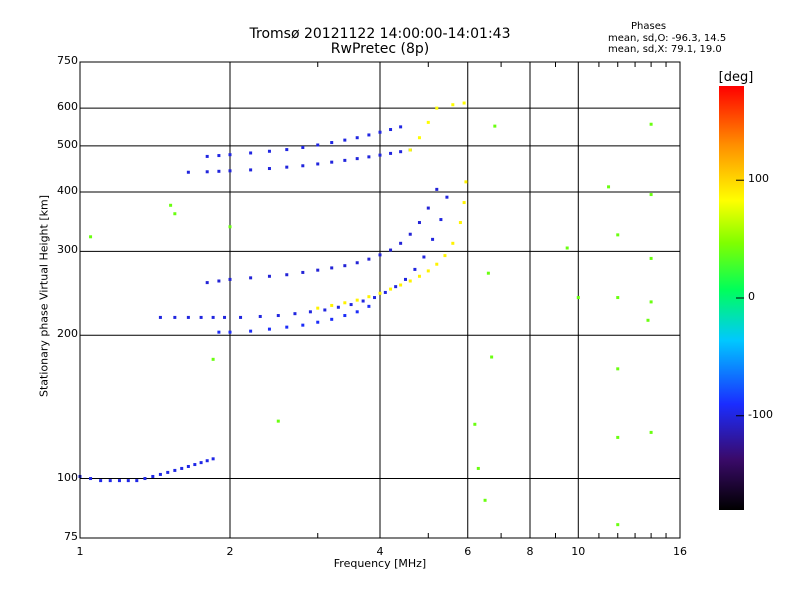 This screenshot has width=800, height=600. What do you see at coordinates (303, 257) in the screenshot?
I see `trace-f1-lower-o-mode` at bounding box center [303, 257].